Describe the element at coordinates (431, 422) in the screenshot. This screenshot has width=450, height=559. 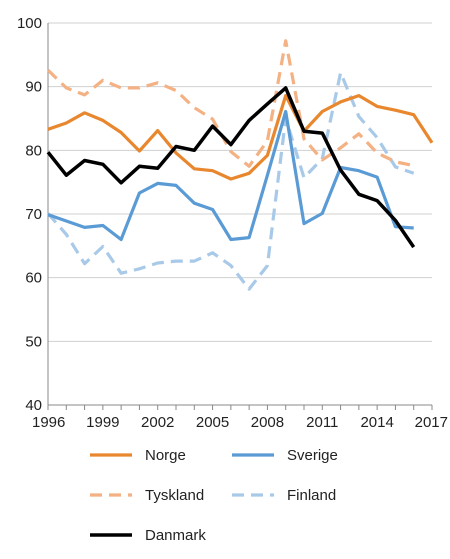
I see `x-tick-label-2017: 2017` at that location.